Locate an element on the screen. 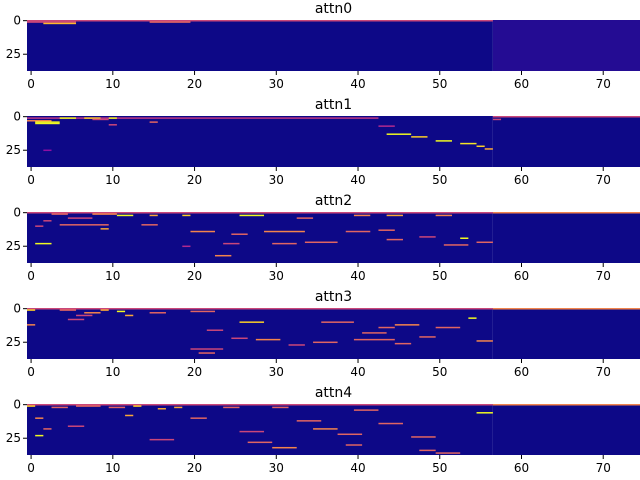  panel-title: attn0 is located at coordinates (333, 9).